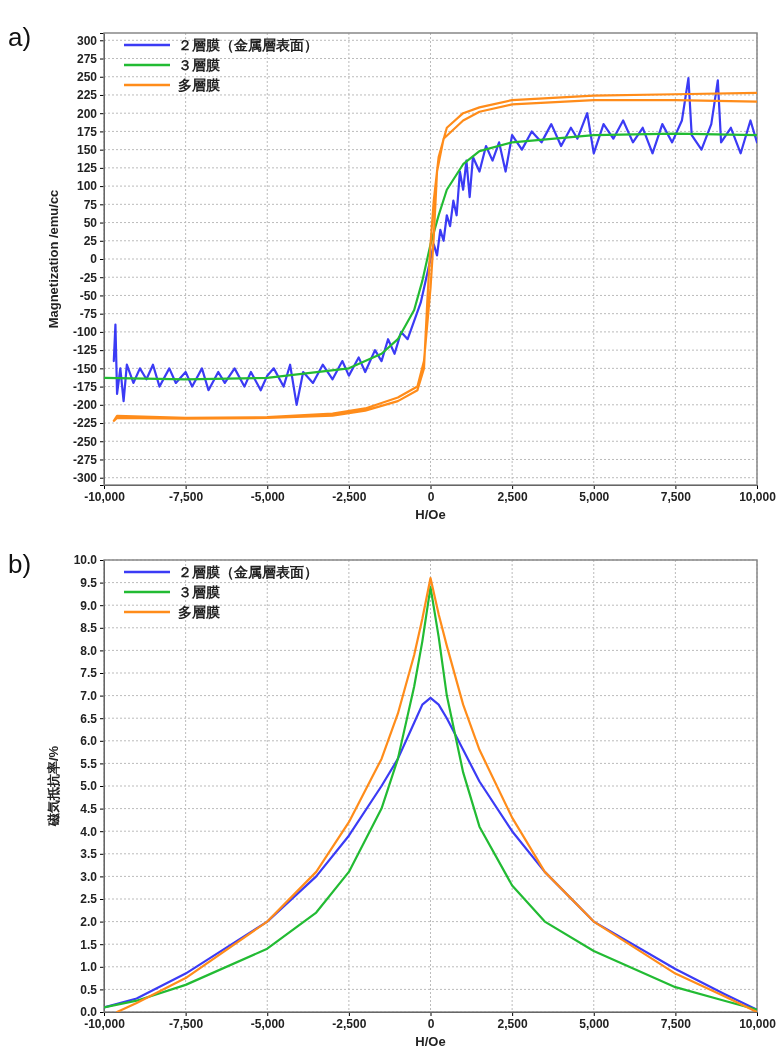 The height and width of the screenshot is (1054, 781). I want to click on y-tick-label: -75, so click(88, 314).